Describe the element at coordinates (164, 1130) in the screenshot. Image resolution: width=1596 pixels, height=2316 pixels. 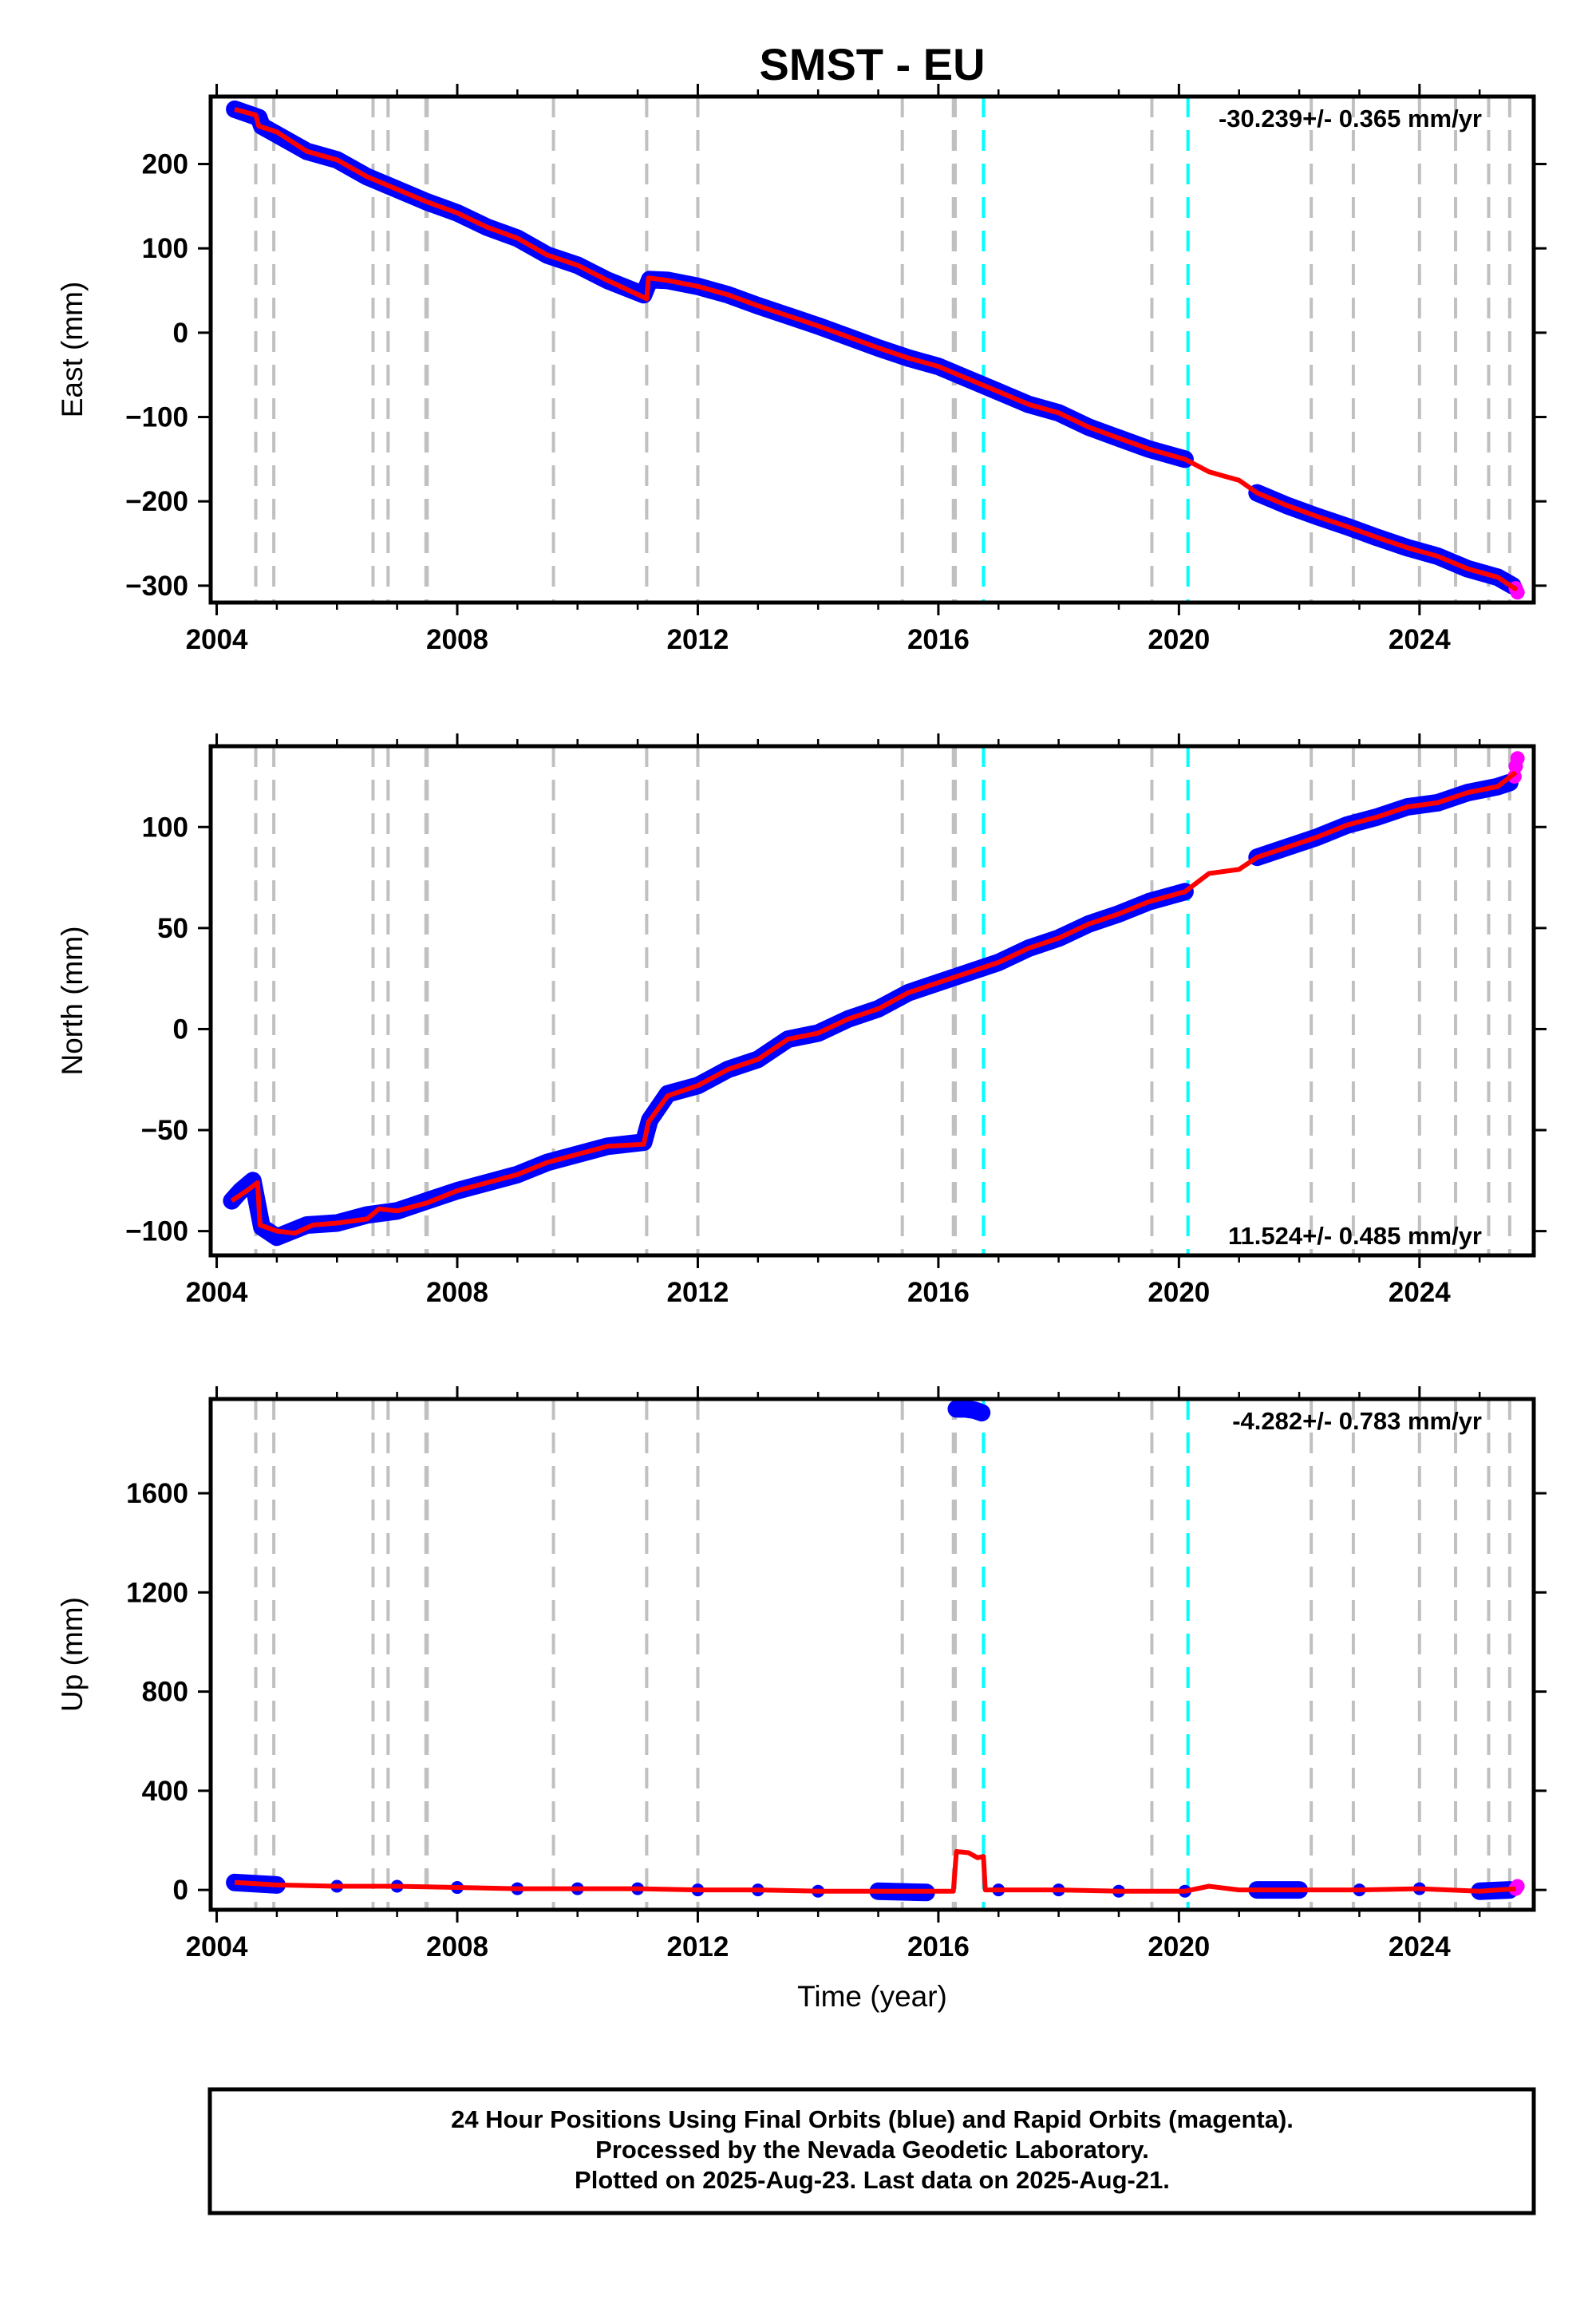
I see `y-tick-label: −50` at that location.